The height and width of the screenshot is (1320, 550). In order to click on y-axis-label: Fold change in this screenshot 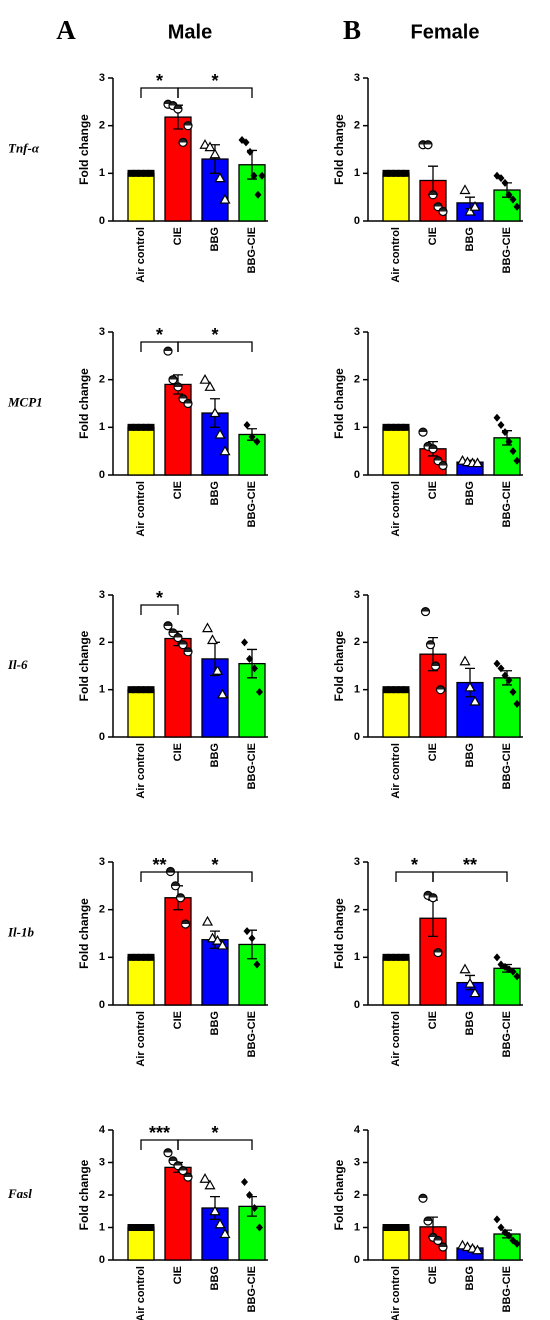, I will do `click(339, 933)`.